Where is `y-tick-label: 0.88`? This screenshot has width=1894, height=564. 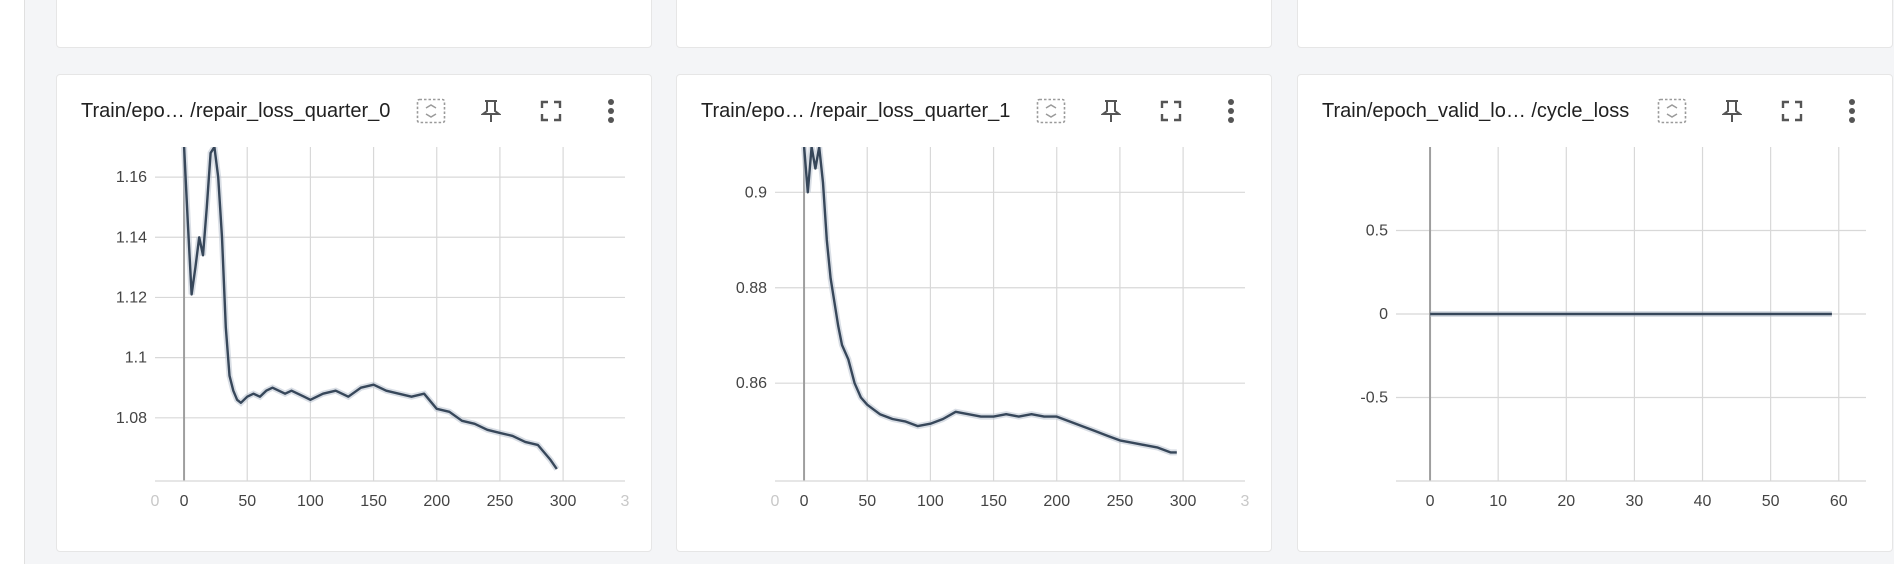
y-tick-label: 0.88 is located at coordinates (751, 288).